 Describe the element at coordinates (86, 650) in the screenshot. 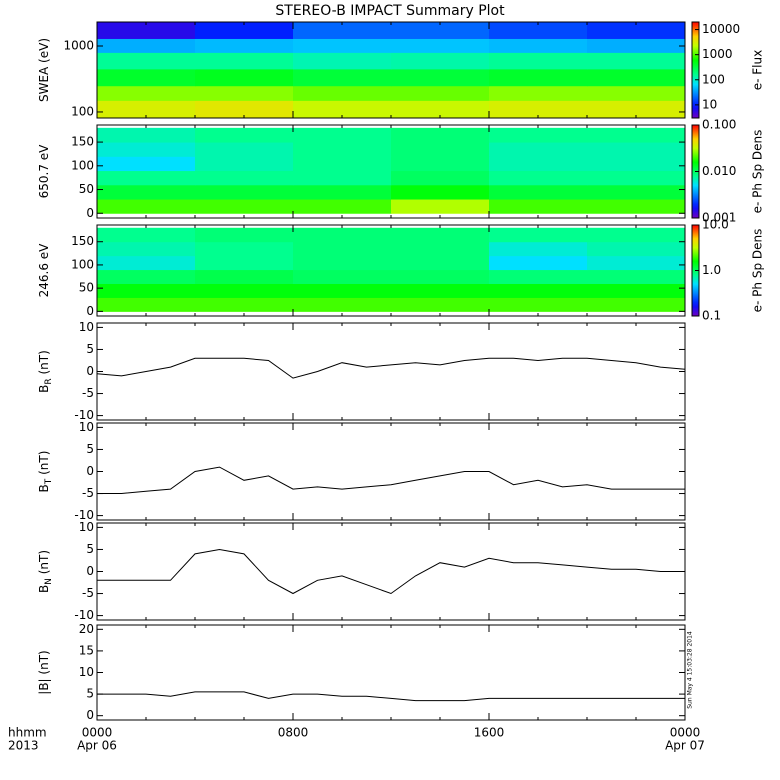

I see `y-tick-label: 15` at that location.